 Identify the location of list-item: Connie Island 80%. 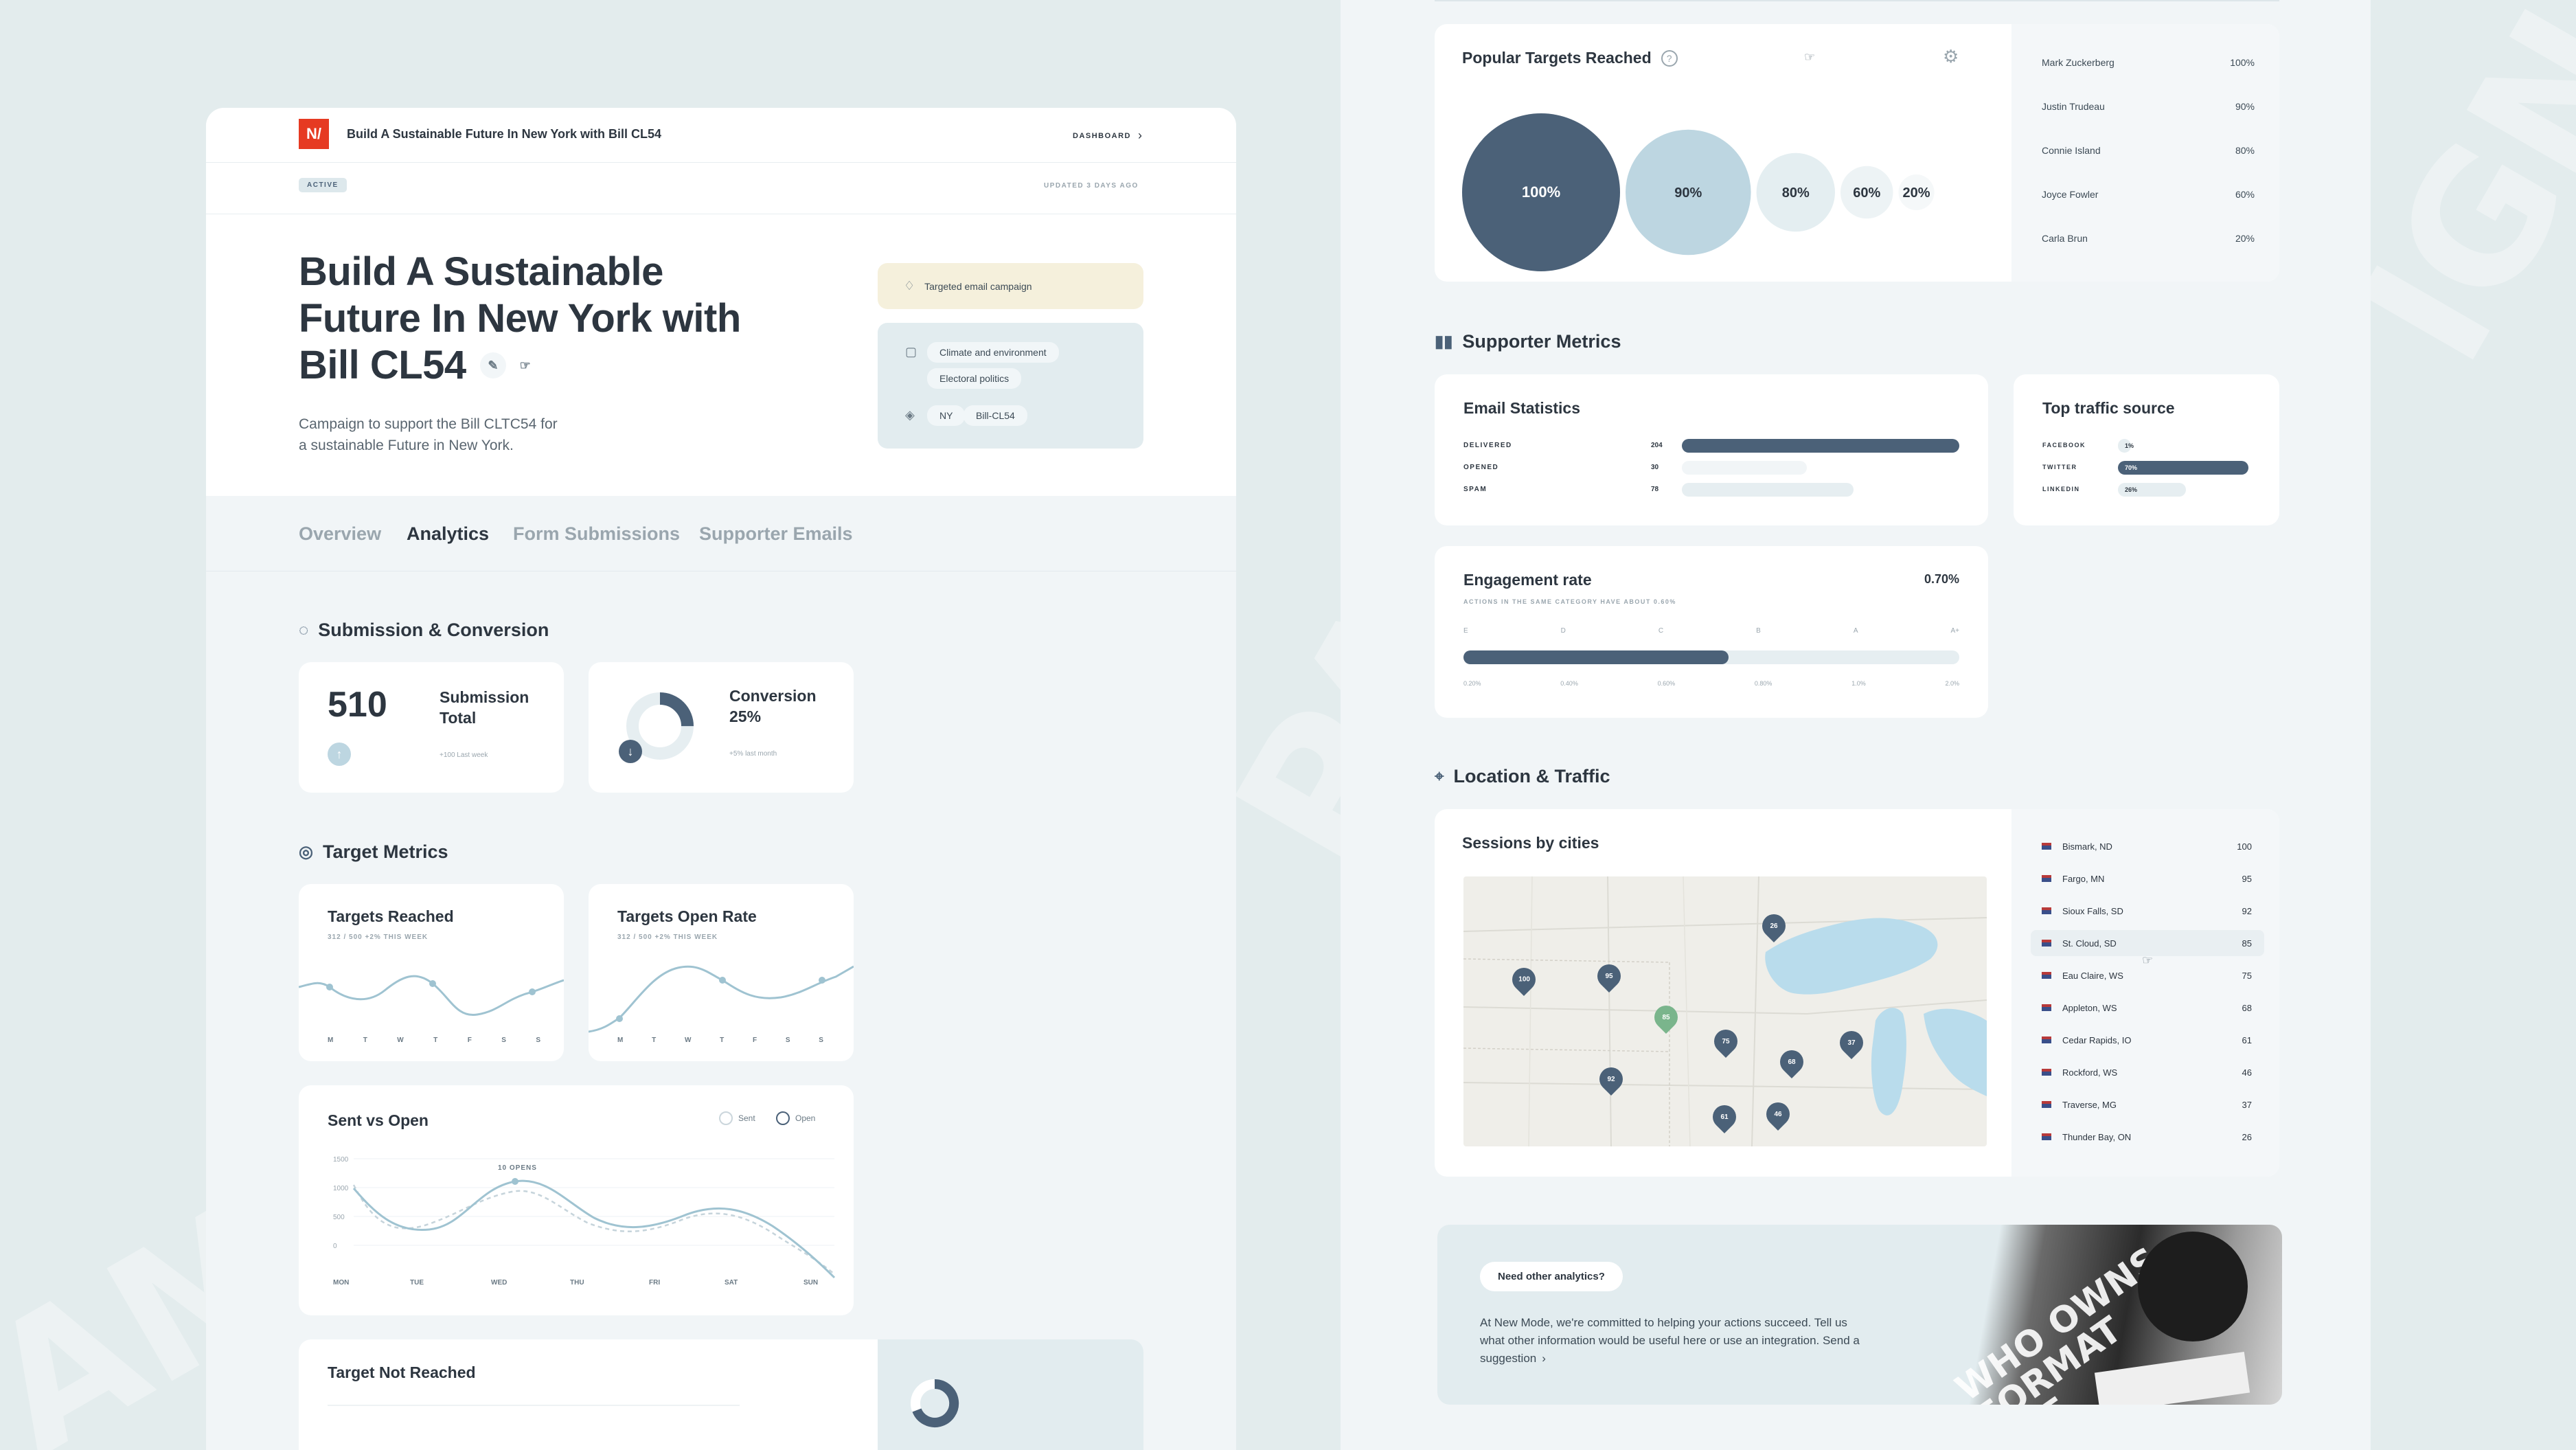
(2148, 150).